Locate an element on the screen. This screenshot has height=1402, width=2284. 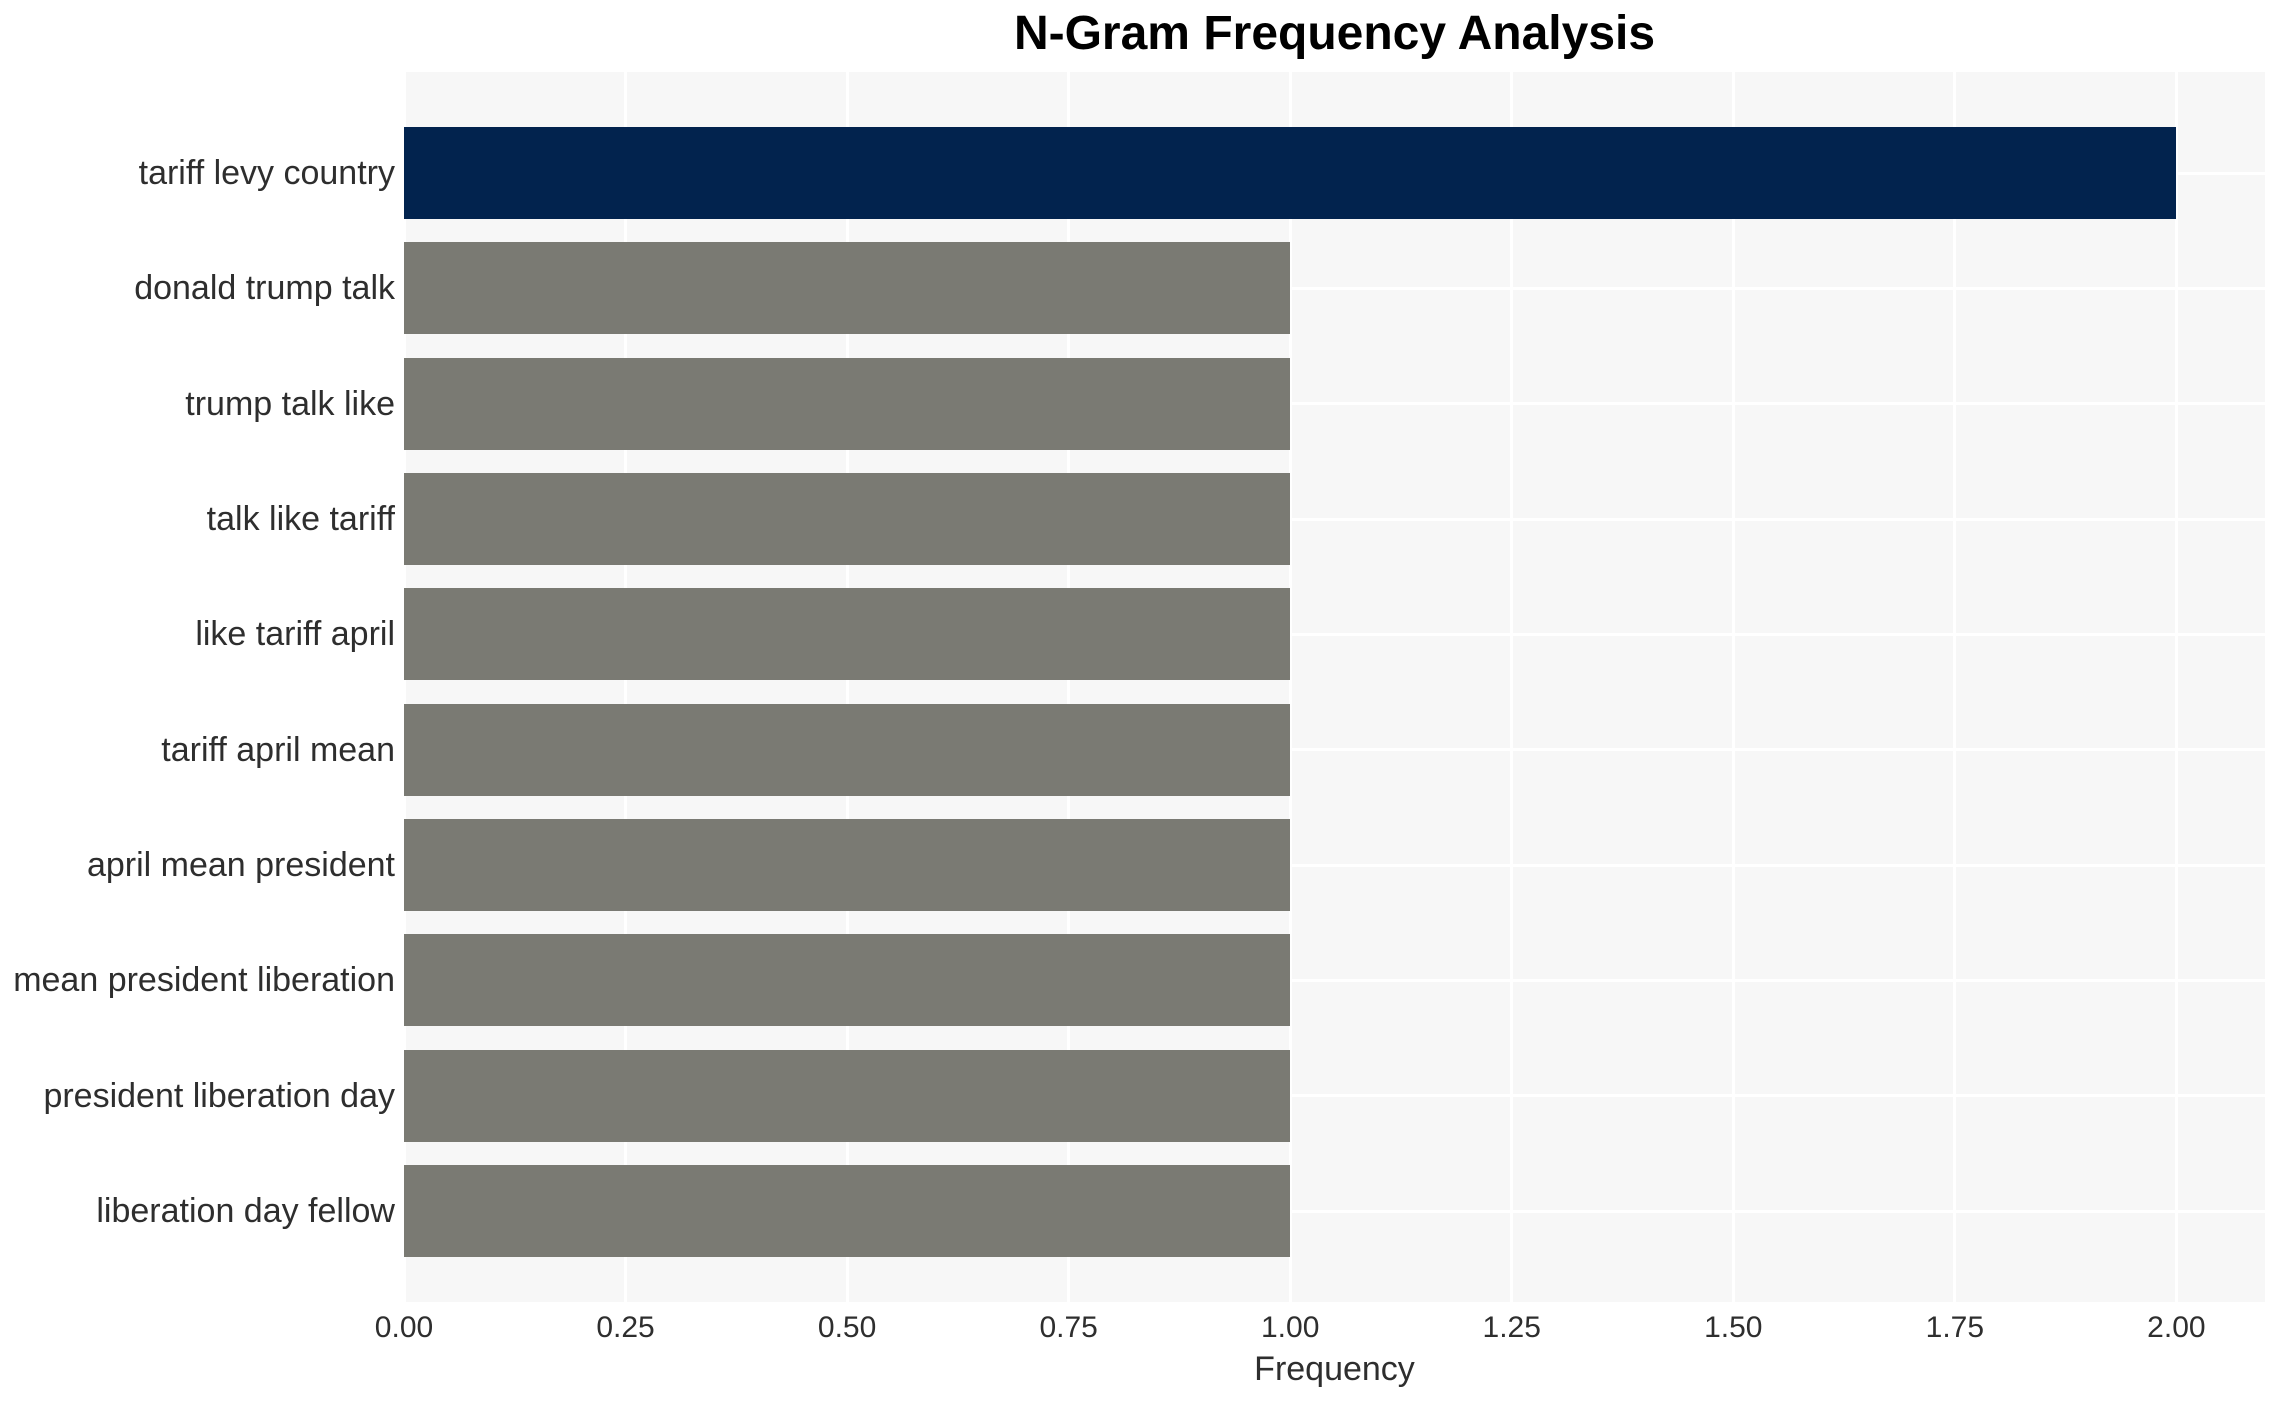
bar-liberation-day-fellow is located at coordinates (847, 1211).